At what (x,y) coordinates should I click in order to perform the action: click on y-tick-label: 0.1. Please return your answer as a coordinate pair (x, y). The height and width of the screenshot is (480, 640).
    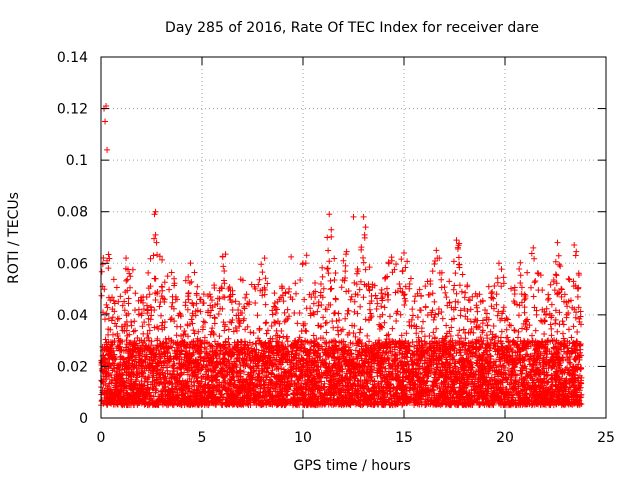
    Looking at the image, I should click on (77, 161).